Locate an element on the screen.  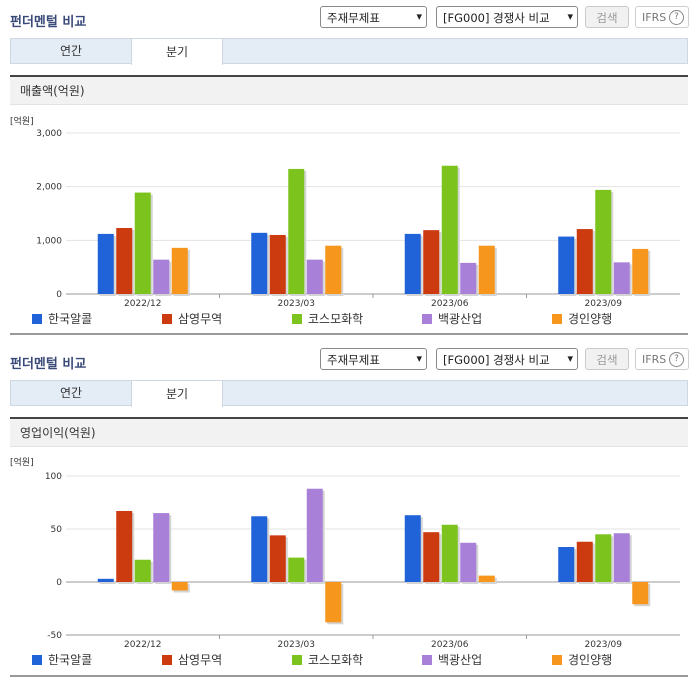
peer-group-value: [FG000] 경쟁사 비교 is located at coordinates (496, 360).